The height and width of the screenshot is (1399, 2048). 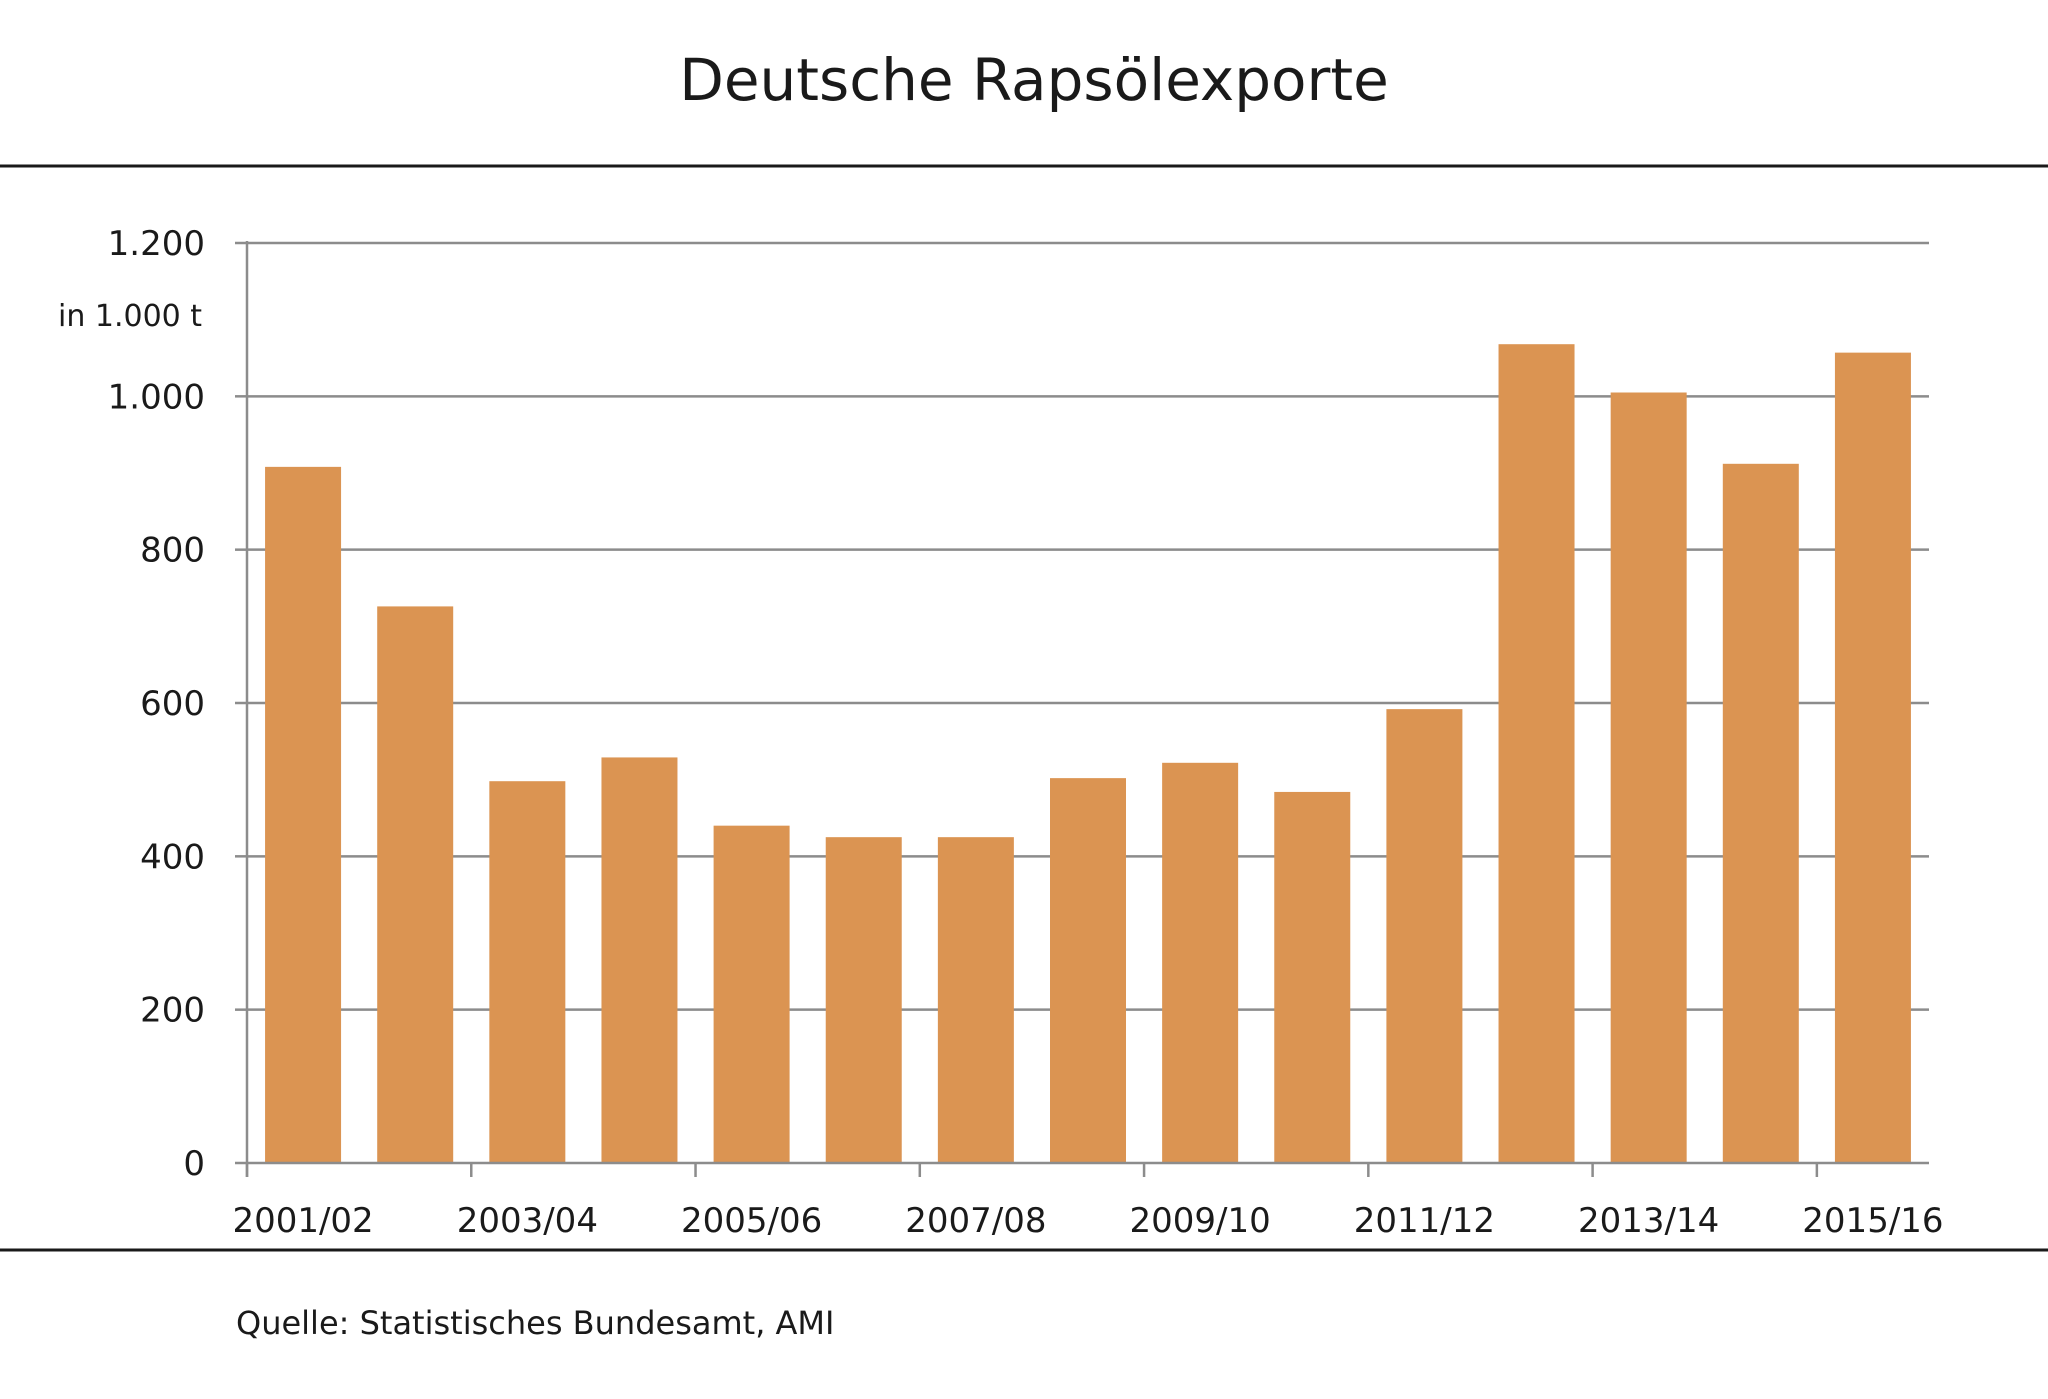 What do you see at coordinates (130, 316) in the screenshot?
I see `unit-label: in 1.000 t` at bounding box center [130, 316].